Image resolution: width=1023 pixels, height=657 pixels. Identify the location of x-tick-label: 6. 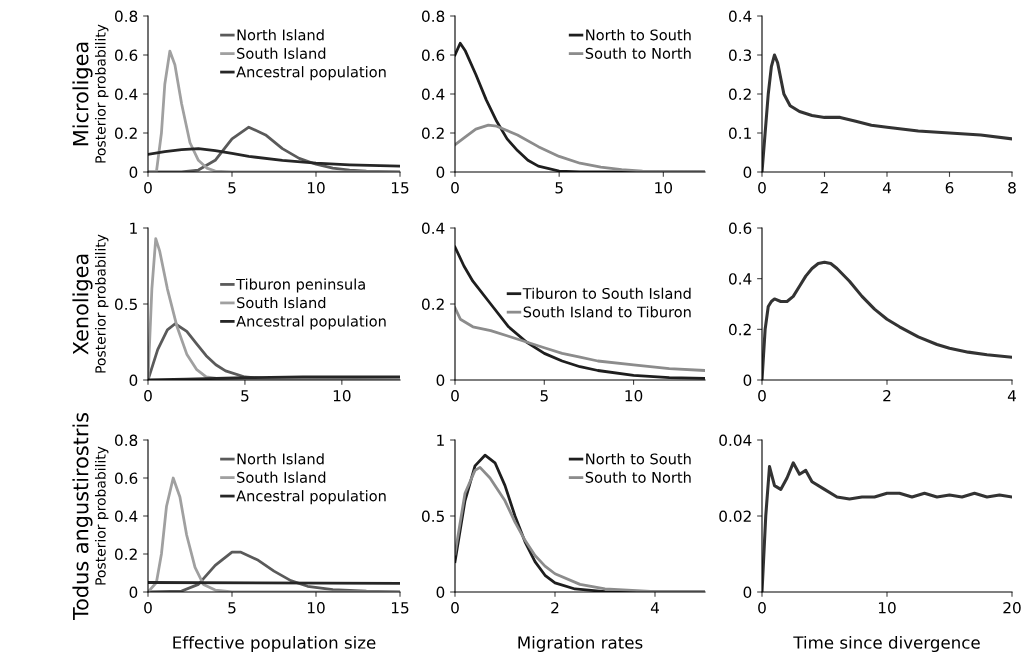
(949, 187).